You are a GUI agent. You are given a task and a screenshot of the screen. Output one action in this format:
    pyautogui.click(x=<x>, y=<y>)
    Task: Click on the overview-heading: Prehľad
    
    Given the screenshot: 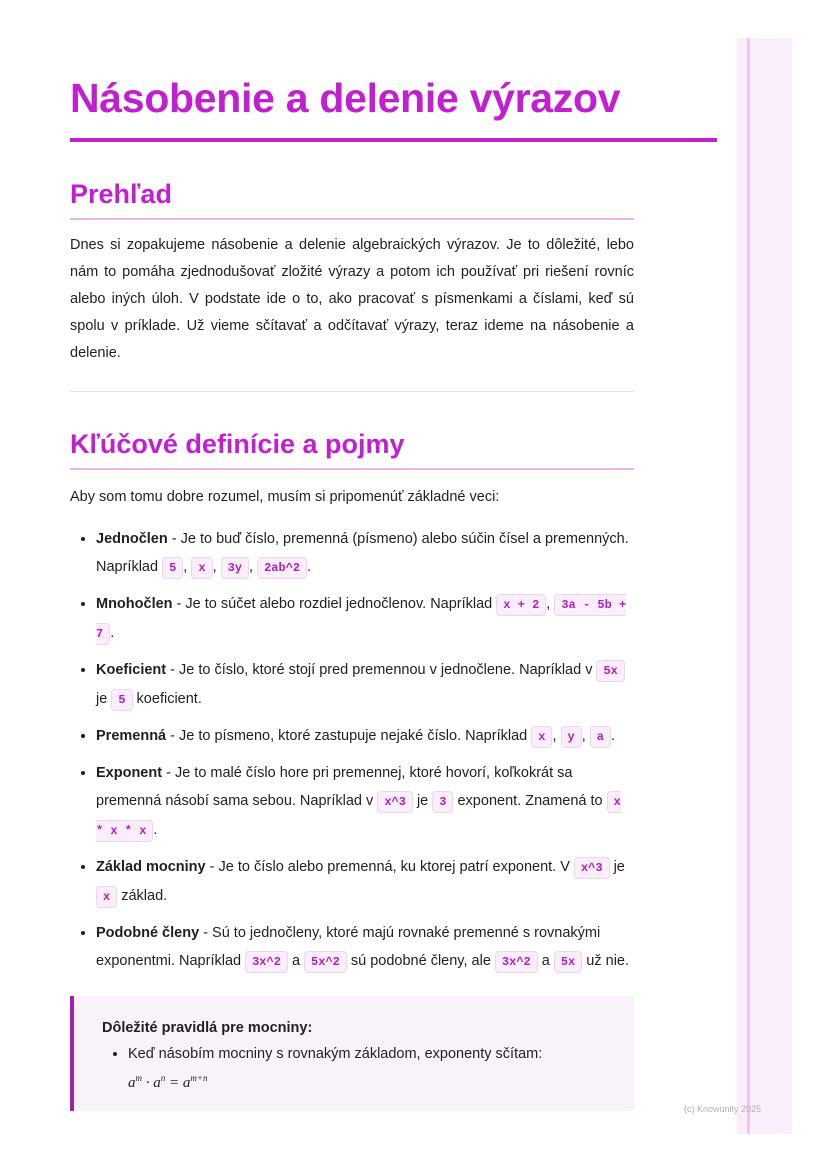 What is the action you would take?
    pyautogui.click(x=352, y=198)
    